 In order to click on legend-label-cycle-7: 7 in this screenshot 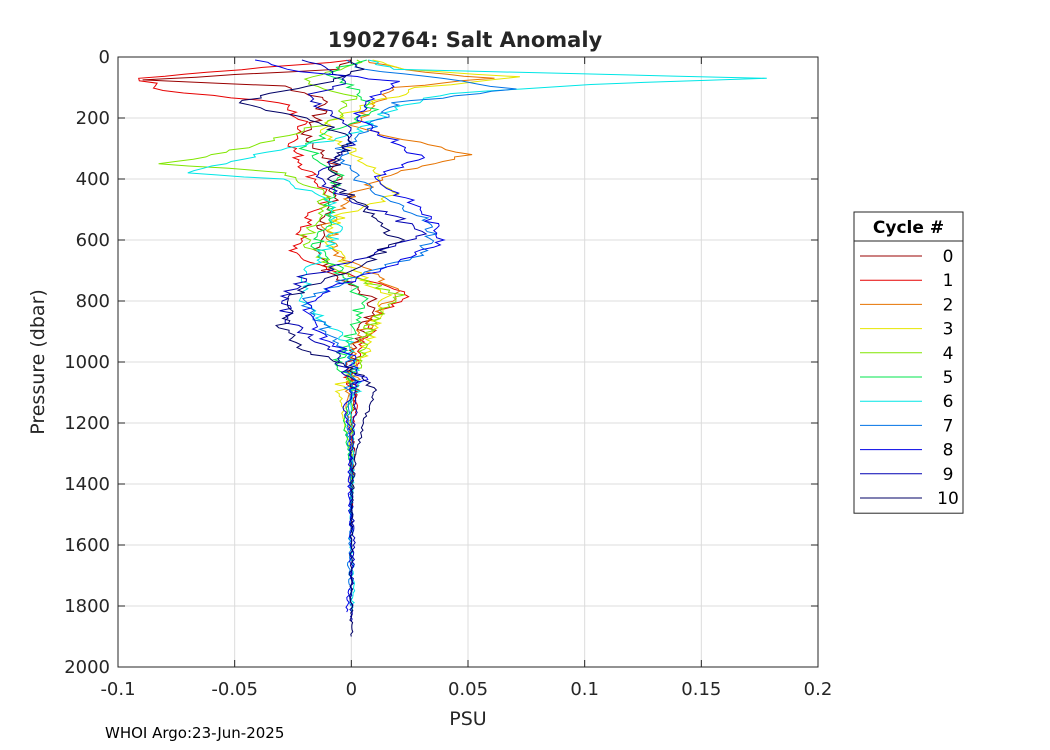, I will do `click(948, 426)`.